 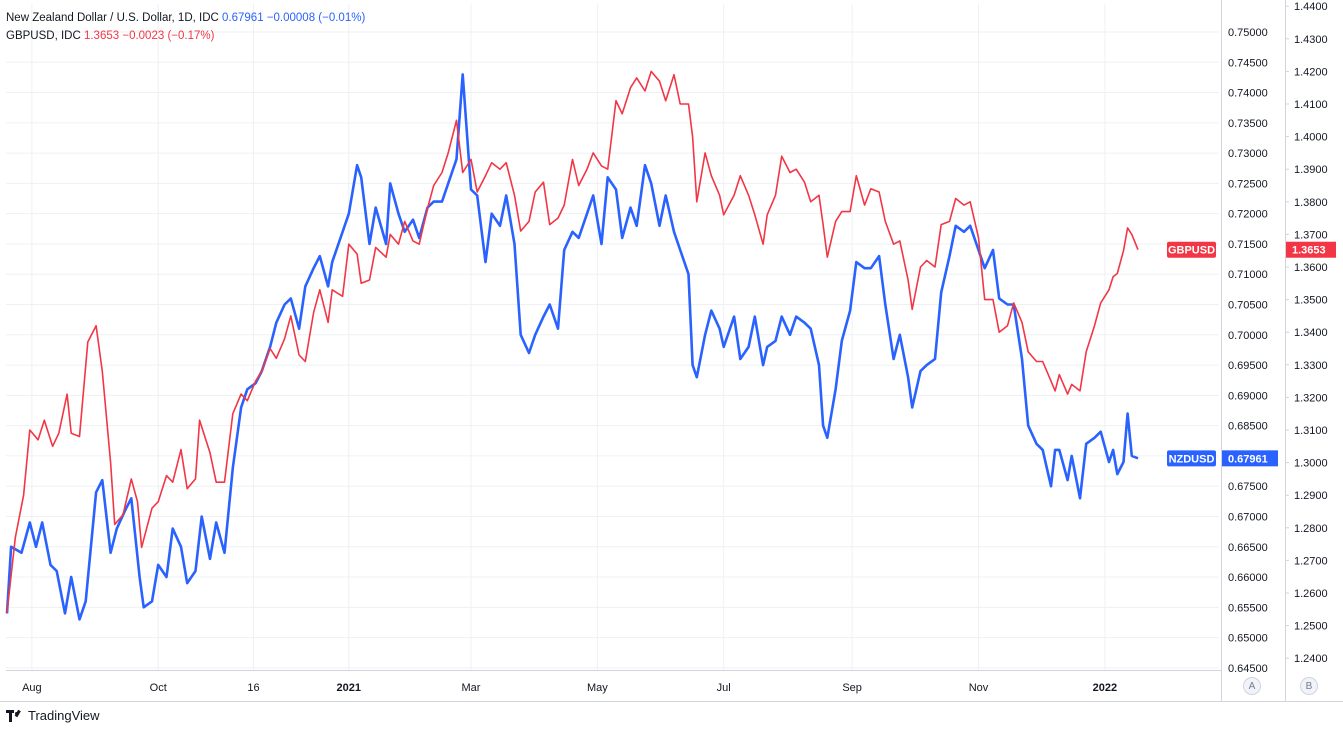 What do you see at coordinates (1248, 245) in the screenshot?
I see `y-left-tick-label: 0.71500` at bounding box center [1248, 245].